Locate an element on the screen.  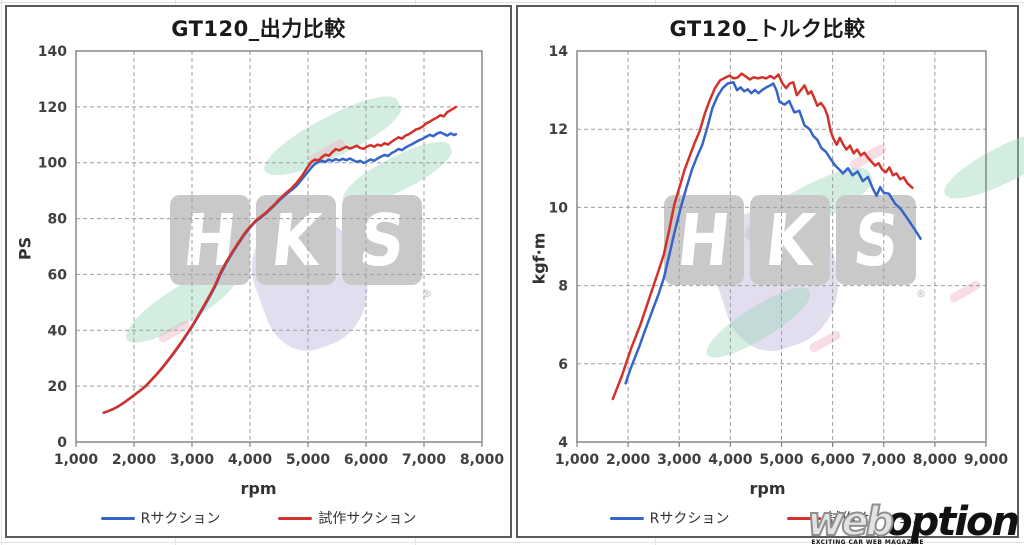
logo-web-text: web is located at coordinates (850, 522).